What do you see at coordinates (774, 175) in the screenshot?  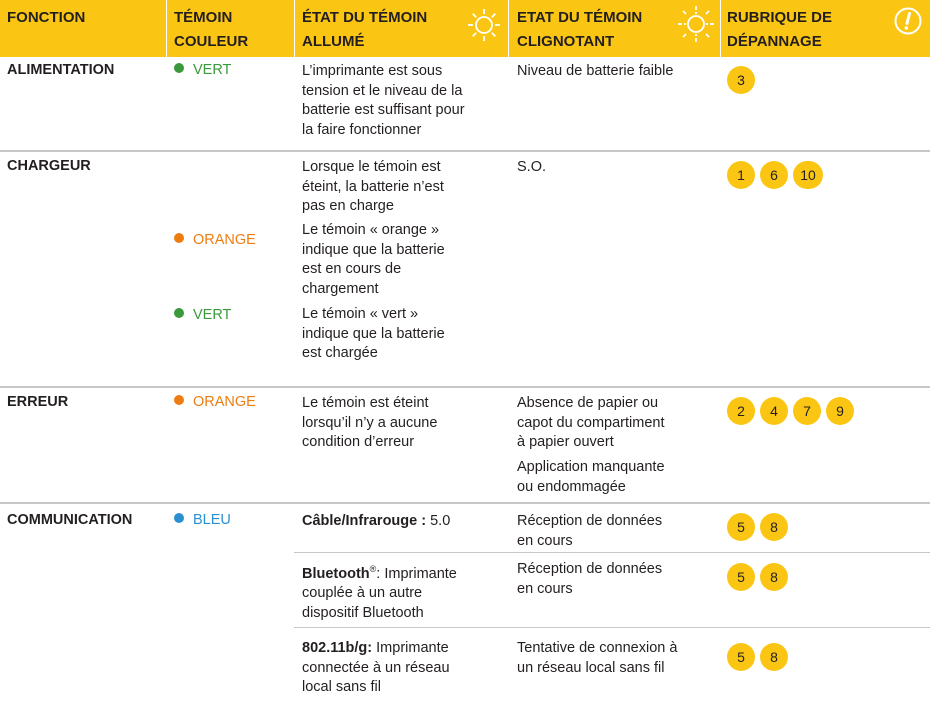 I see `troubleshoot-badge: 6` at bounding box center [774, 175].